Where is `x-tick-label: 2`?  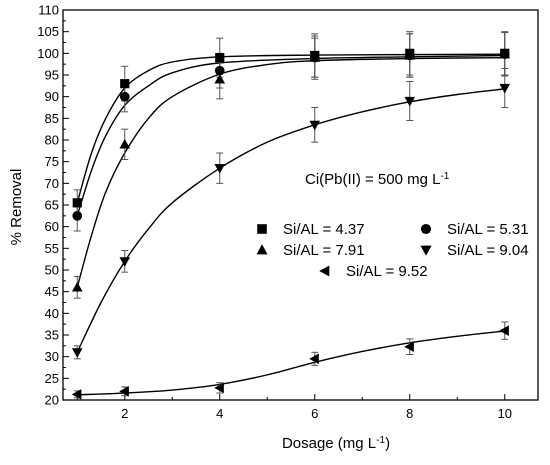
x-tick-label: 2 is located at coordinates (124, 413).